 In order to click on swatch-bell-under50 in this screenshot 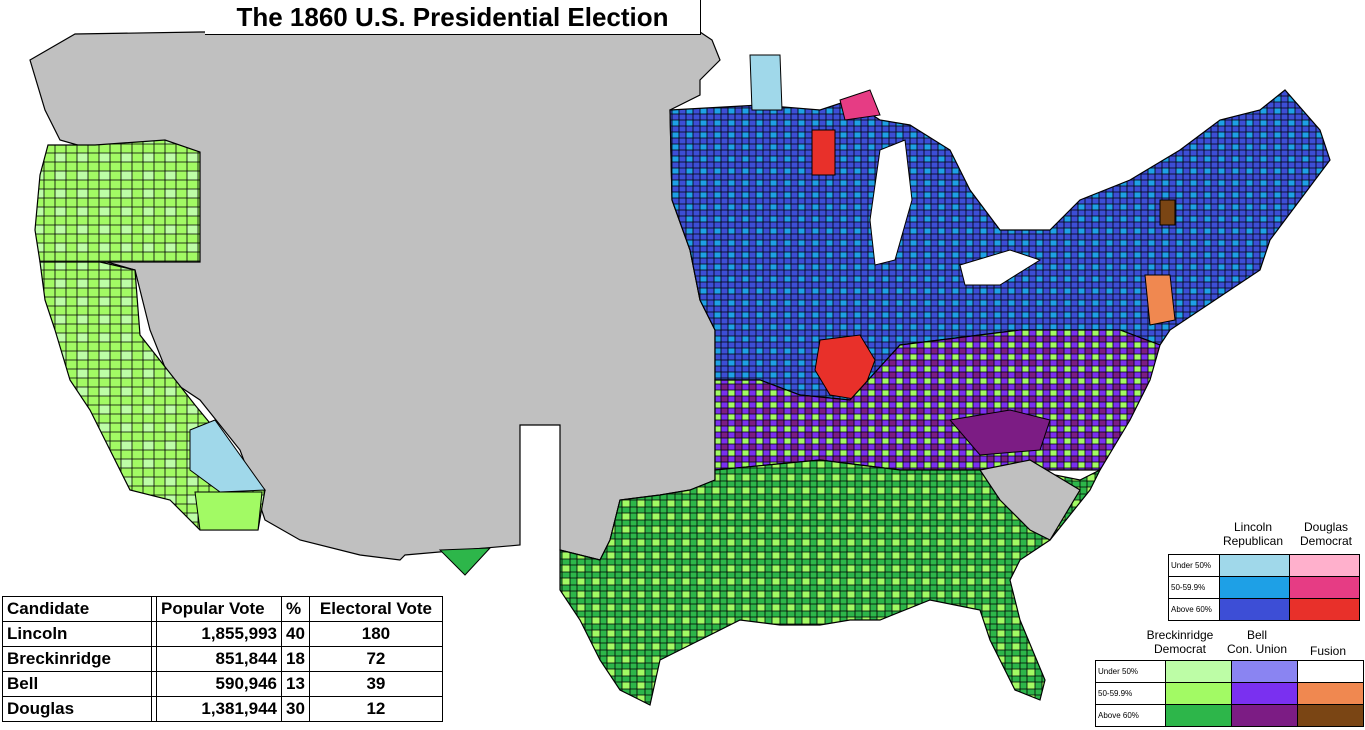, I will do `click(1264, 671)`.